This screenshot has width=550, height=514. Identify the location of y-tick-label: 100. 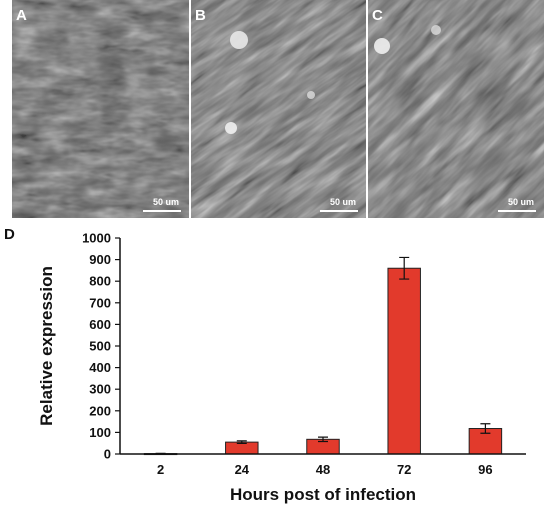
(100, 432).